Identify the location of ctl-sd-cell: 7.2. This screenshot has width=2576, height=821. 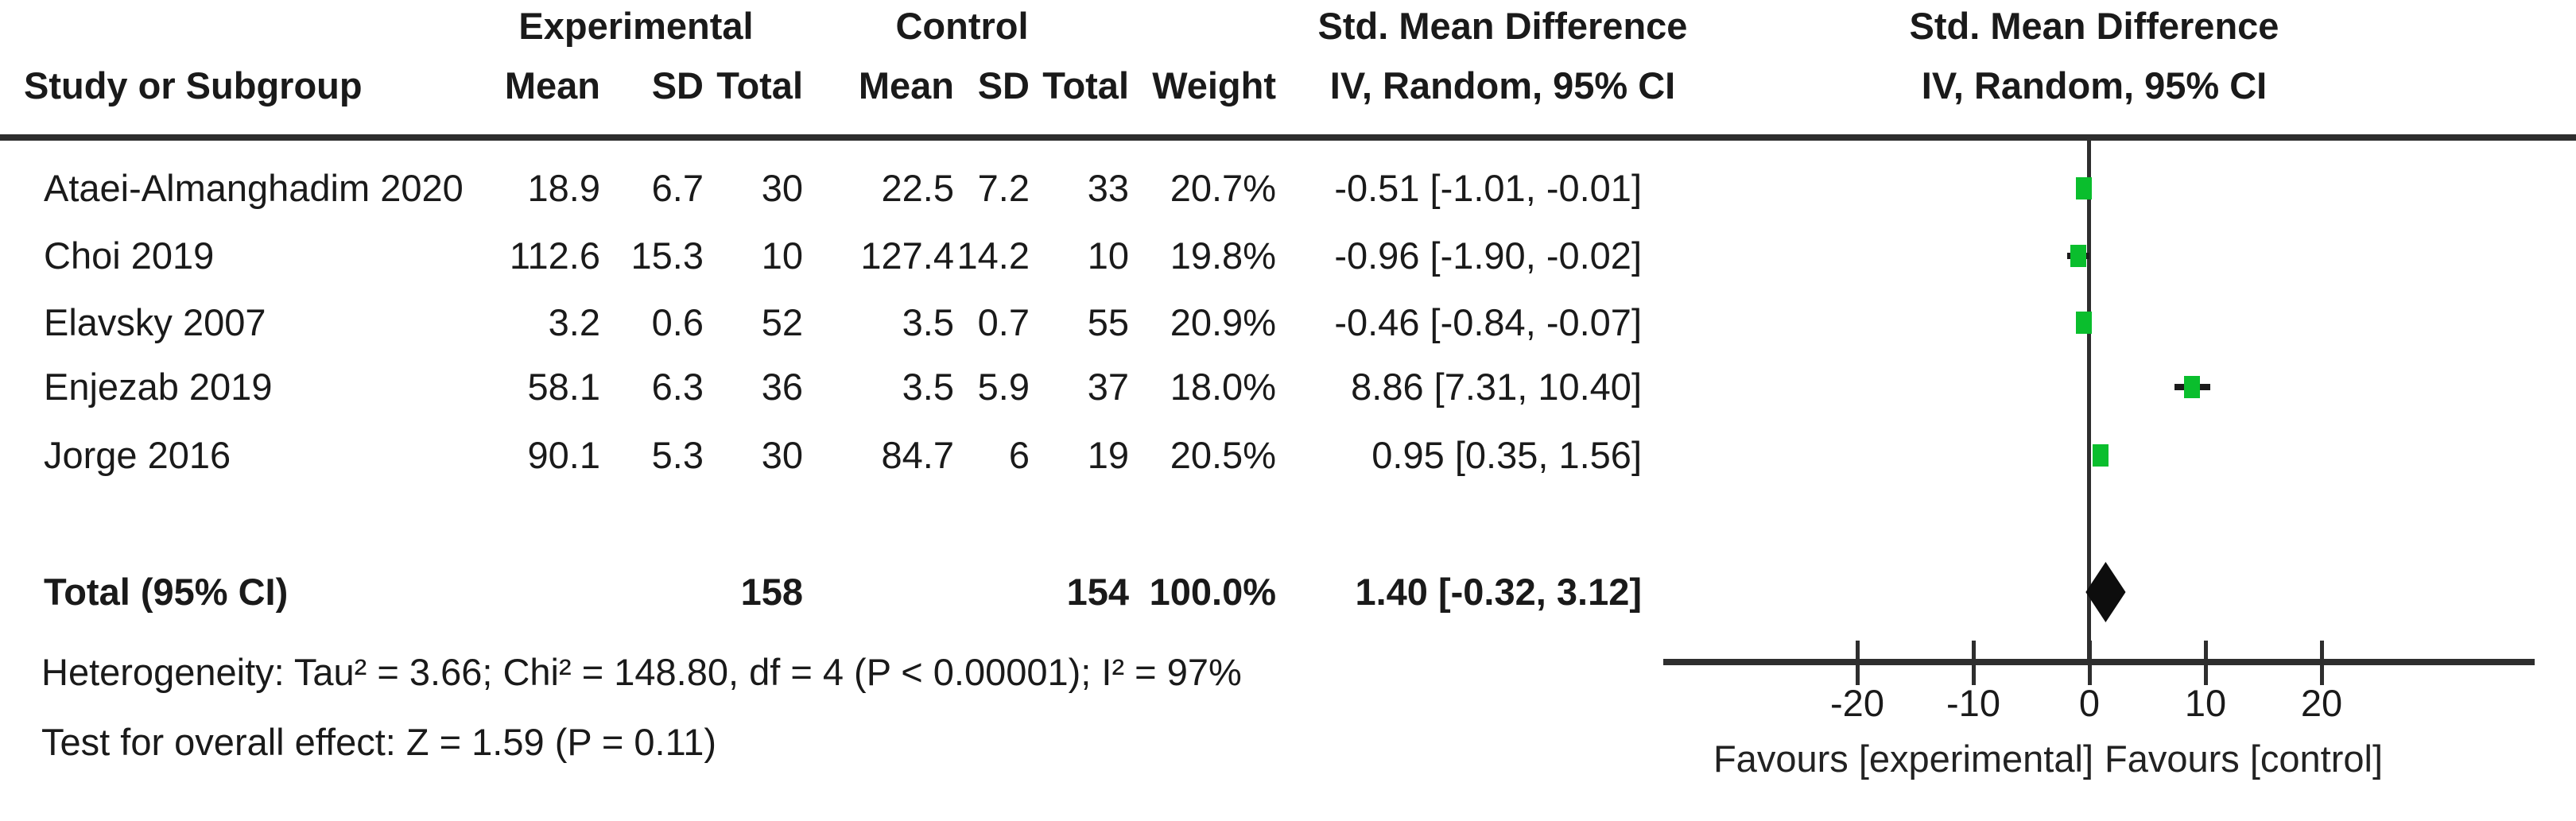
(1004, 188).